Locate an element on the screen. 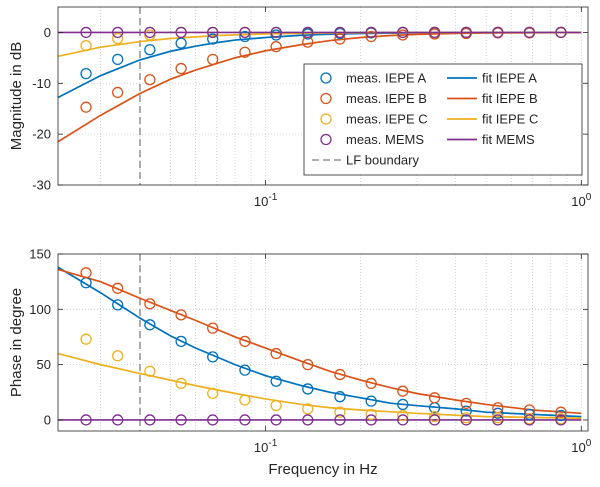 This screenshot has width=600, height=487. magnitude-ytick-label: -20 is located at coordinates (41, 134).